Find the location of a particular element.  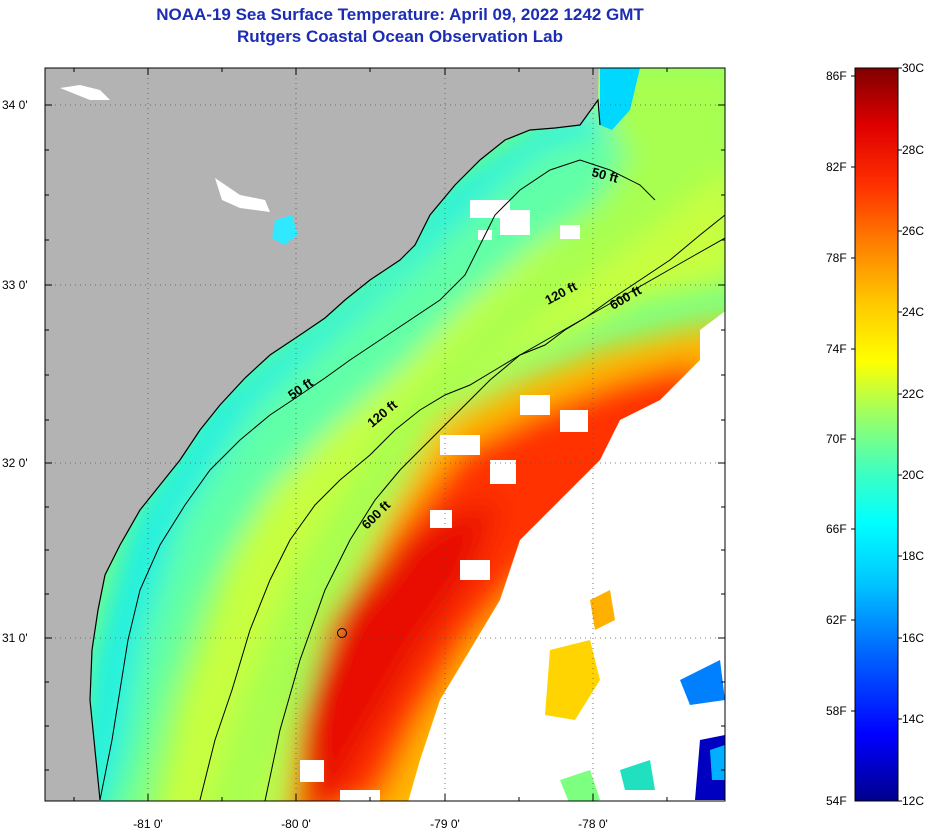

map-subtitle: Rutgers Coastal Ocean Observation Lab is located at coordinates (400, 36).